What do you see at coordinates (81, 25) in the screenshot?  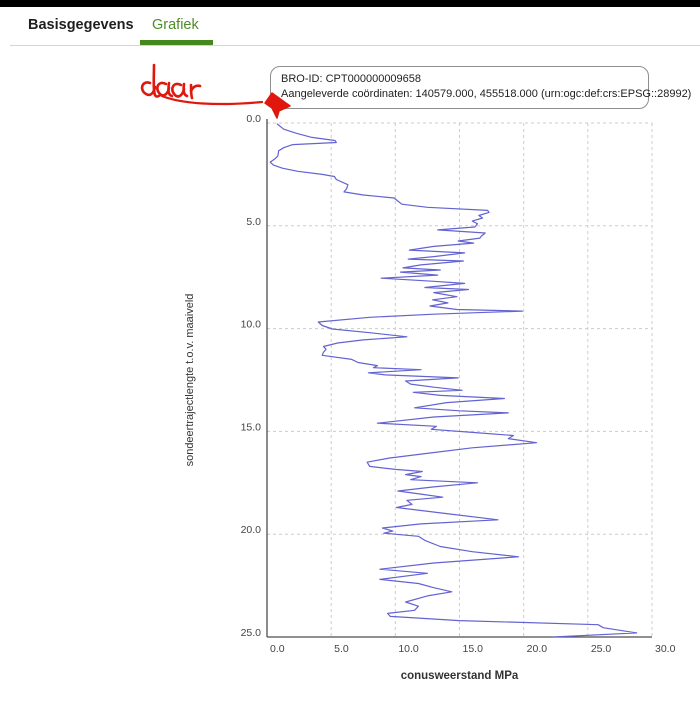 I see `tab-basisgegevens: Basisgegevens` at bounding box center [81, 25].